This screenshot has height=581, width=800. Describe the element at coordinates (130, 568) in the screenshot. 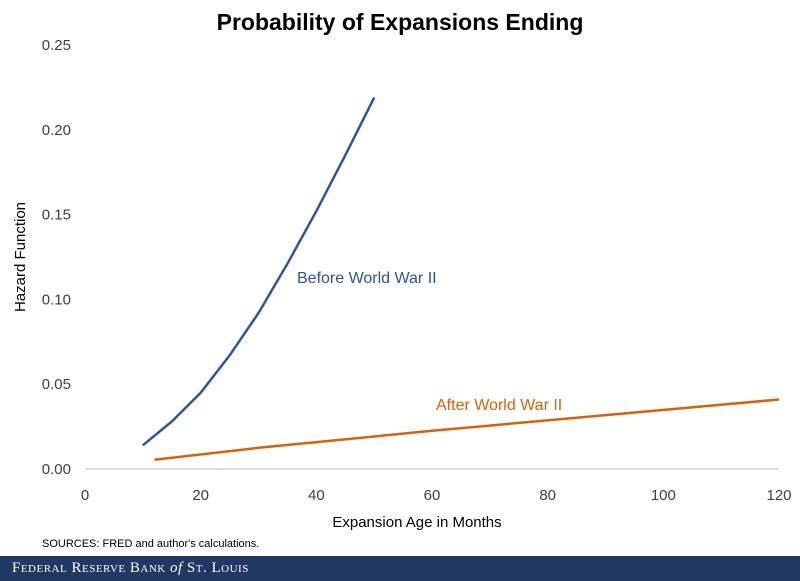

I see `footer-logo-text: Federal Reserve Bank of St. Louis` at that location.